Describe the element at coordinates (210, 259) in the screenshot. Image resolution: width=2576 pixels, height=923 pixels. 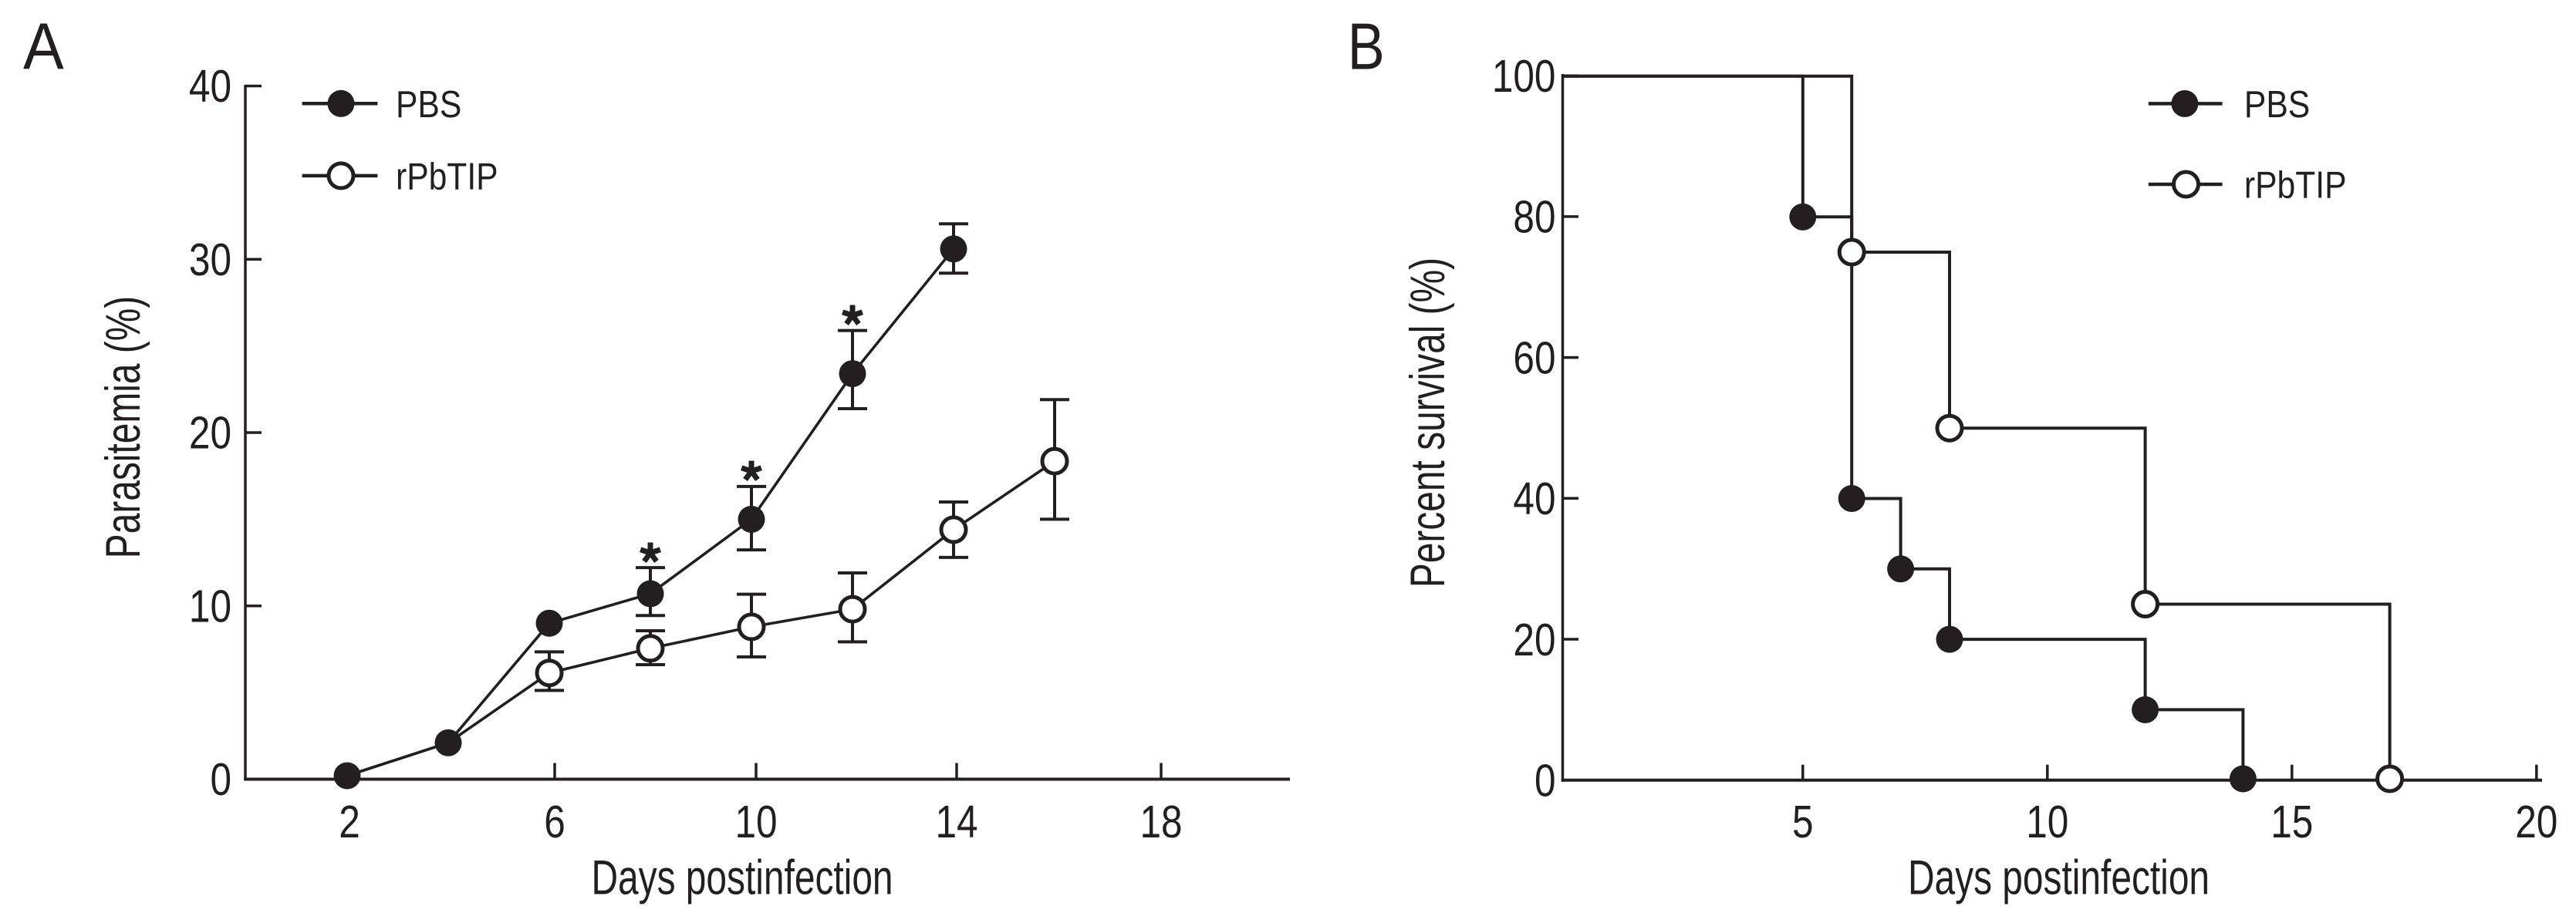
I see `svg-text: 30` at that location.